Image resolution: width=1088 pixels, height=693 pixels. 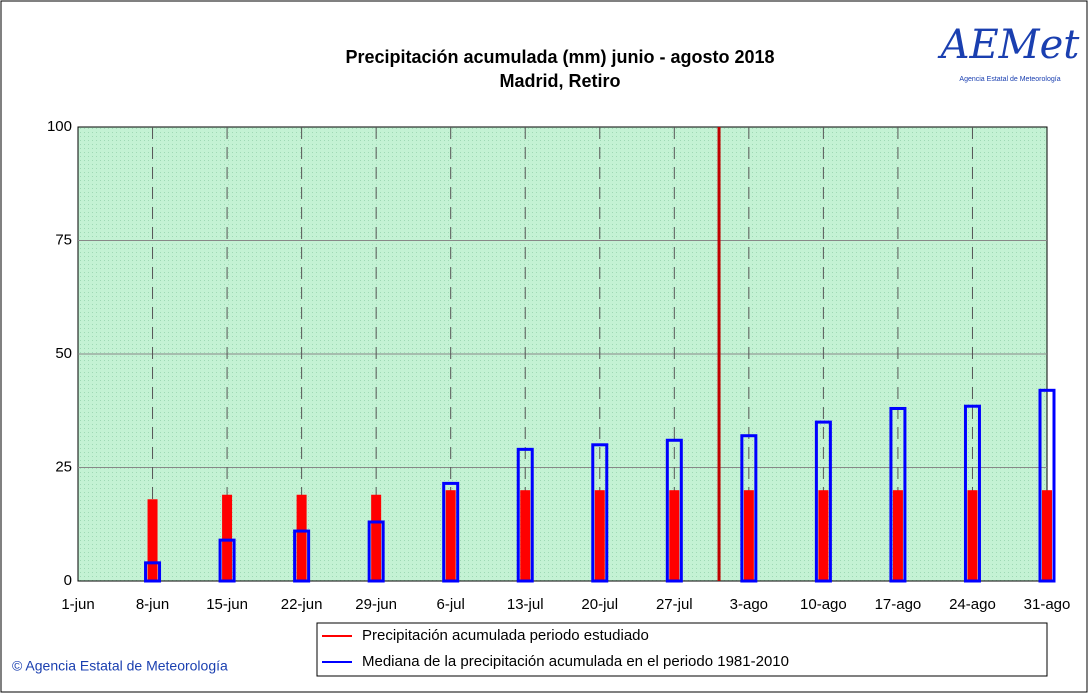 I want to click on x-tick-label: 20-jul, so click(x=599, y=604).